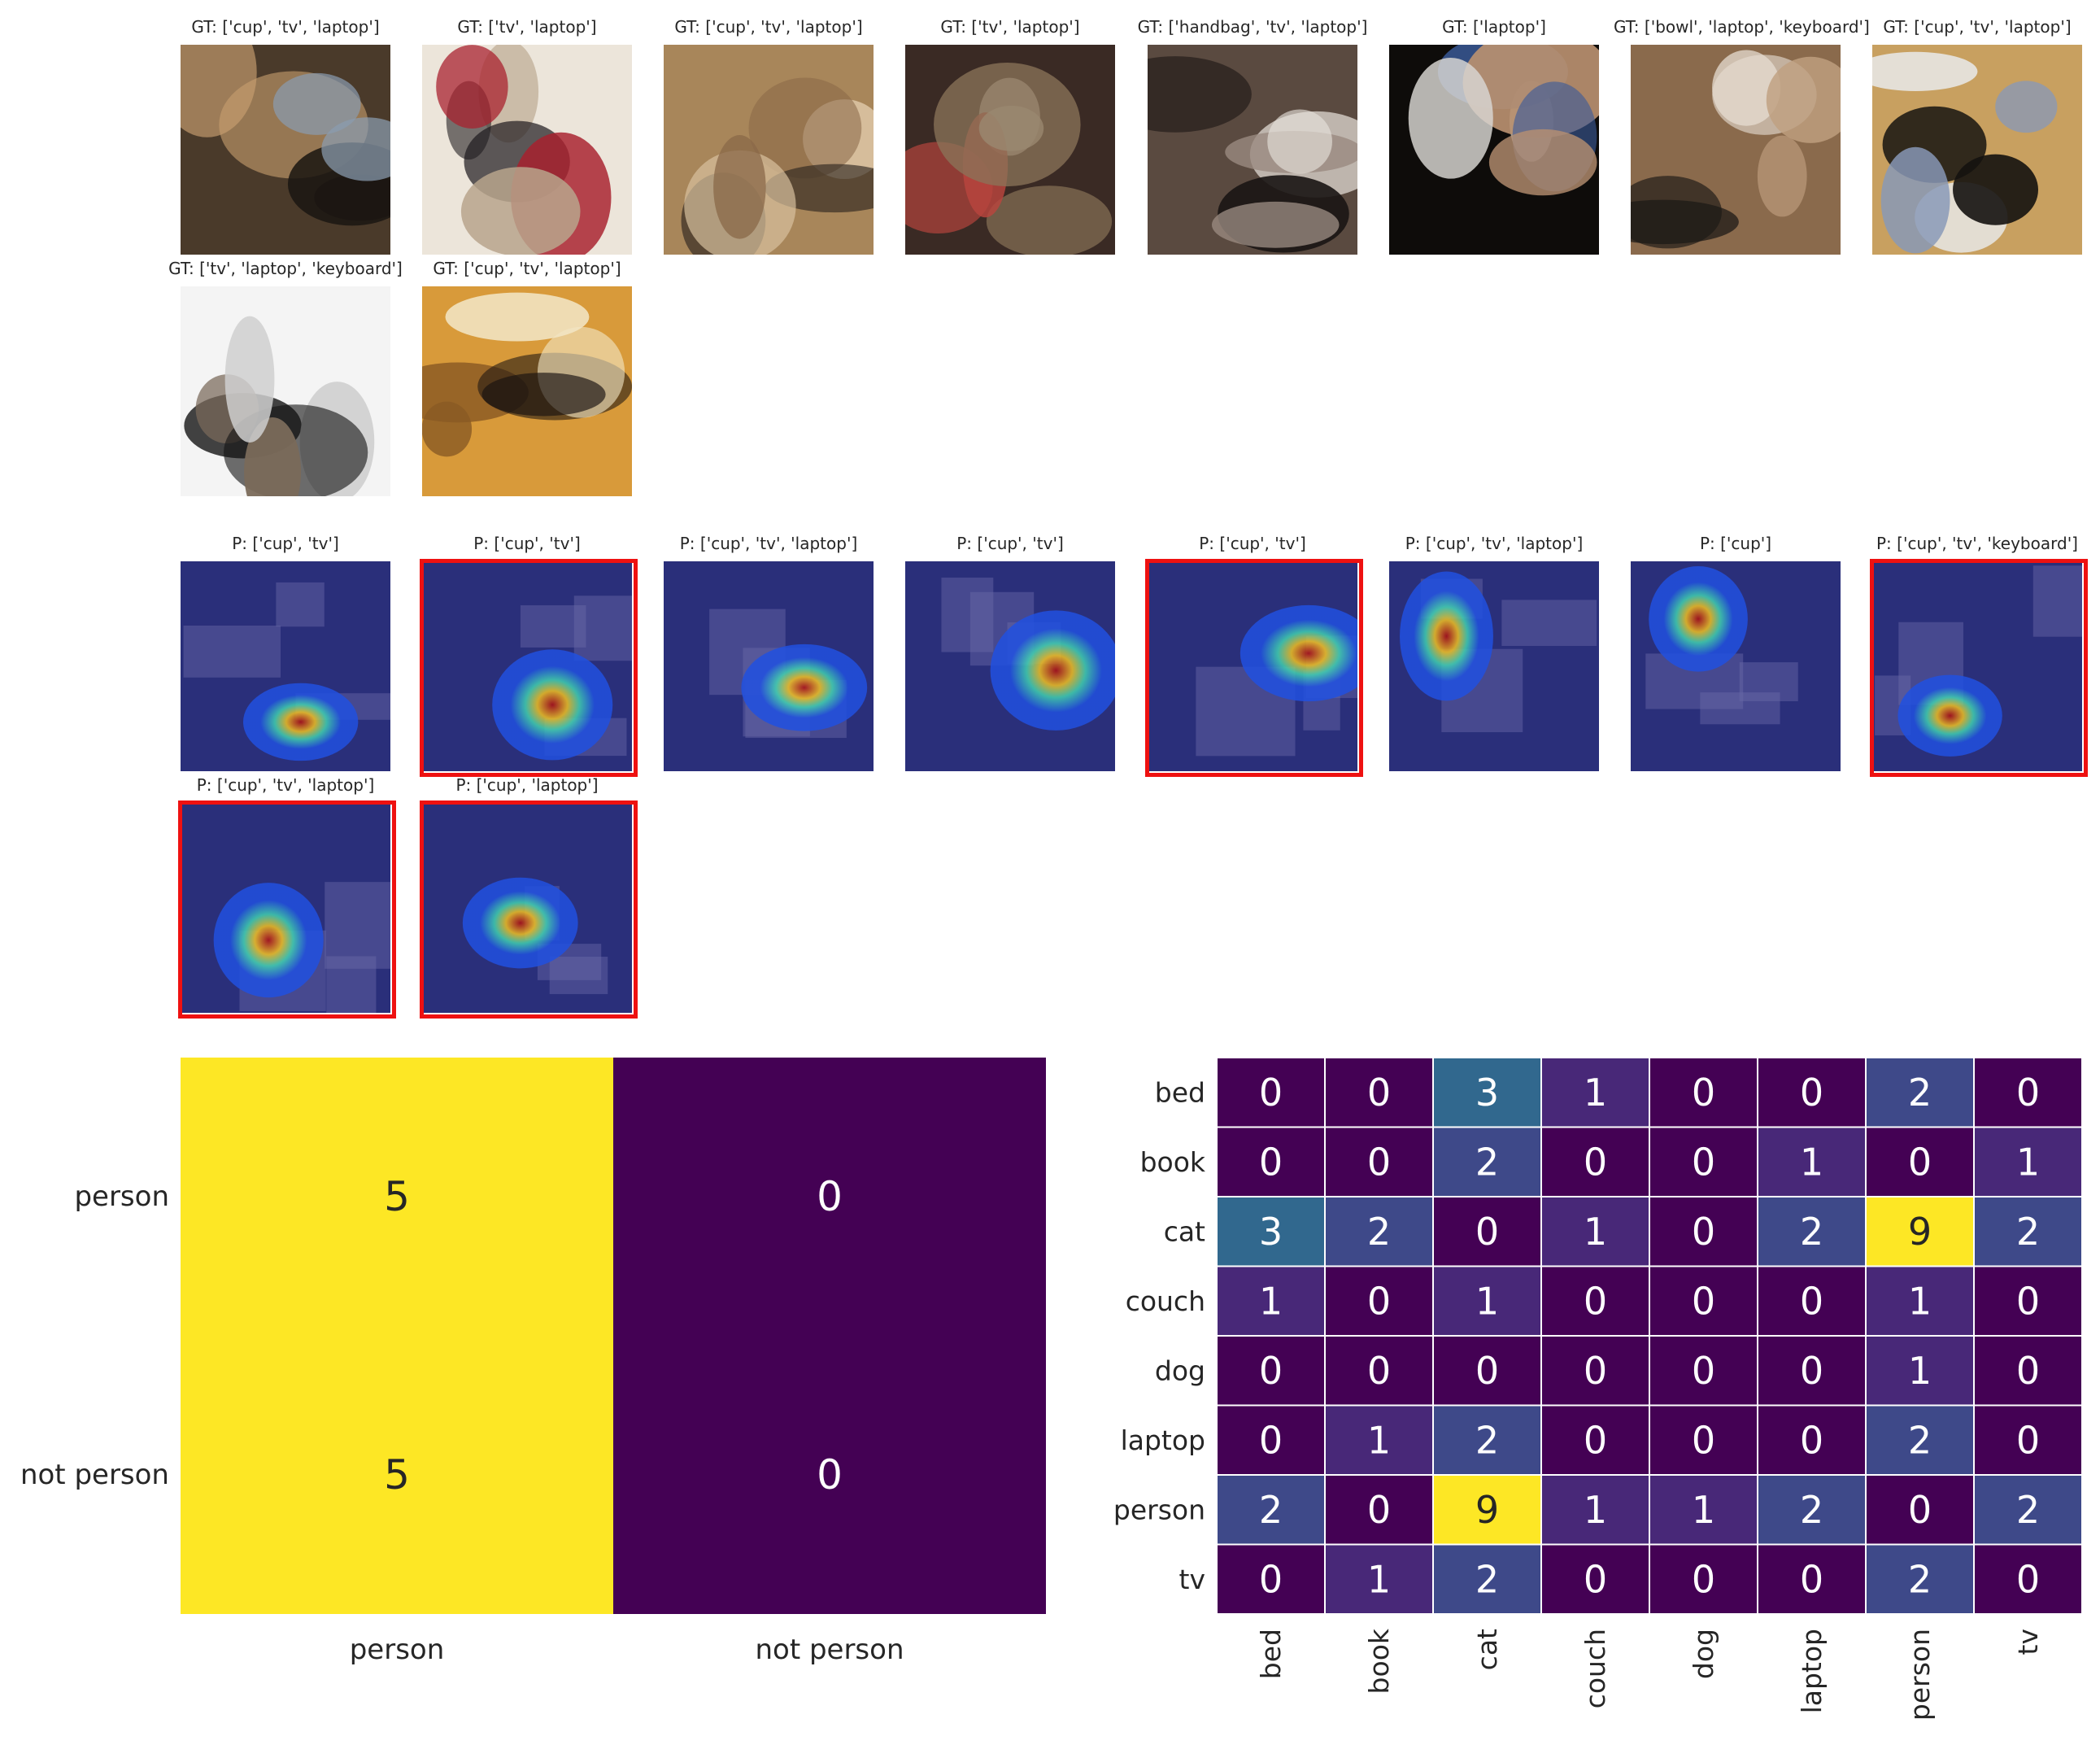 Image resolution: width=2100 pixels, height=1758 pixels. What do you see at coordinates (829, 1650) in the screenshot?
I see `x-tick-label: not person` at bounding box center [829, 1650].